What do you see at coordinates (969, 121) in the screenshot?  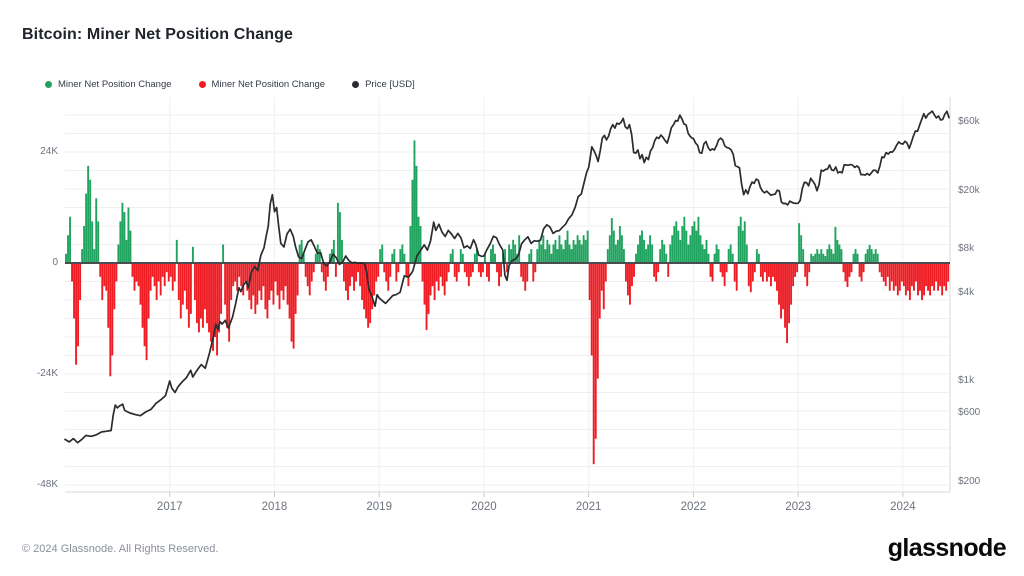 I see `right-axis-tick: $60k` at bounding box center [969, 121].